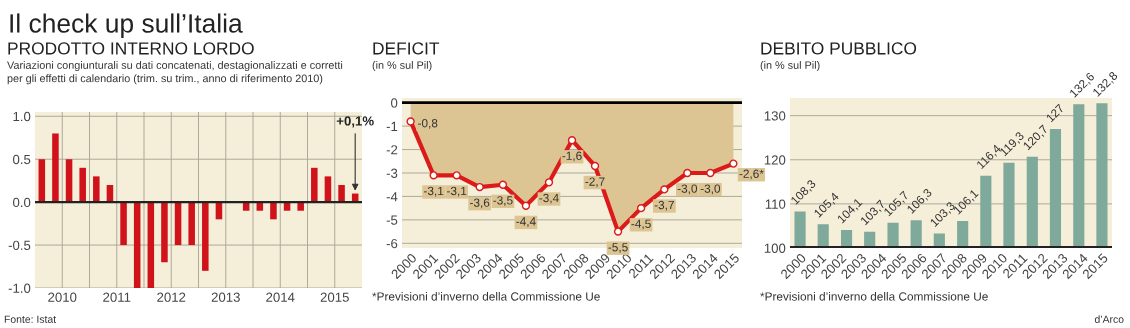  Describe the element at coordinates (751, 174) in the screenshot. I see `data-label: -2,6*` at that location.